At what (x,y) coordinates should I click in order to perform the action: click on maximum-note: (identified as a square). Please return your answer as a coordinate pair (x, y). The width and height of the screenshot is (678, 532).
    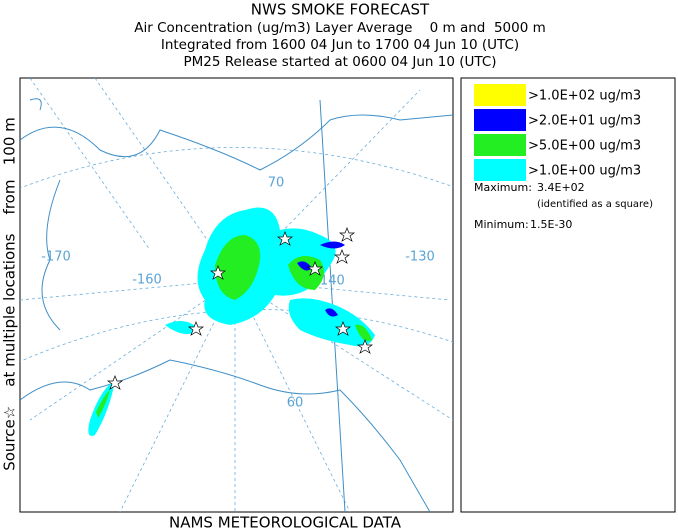
    Looking at the image, I should click on (595, 204).